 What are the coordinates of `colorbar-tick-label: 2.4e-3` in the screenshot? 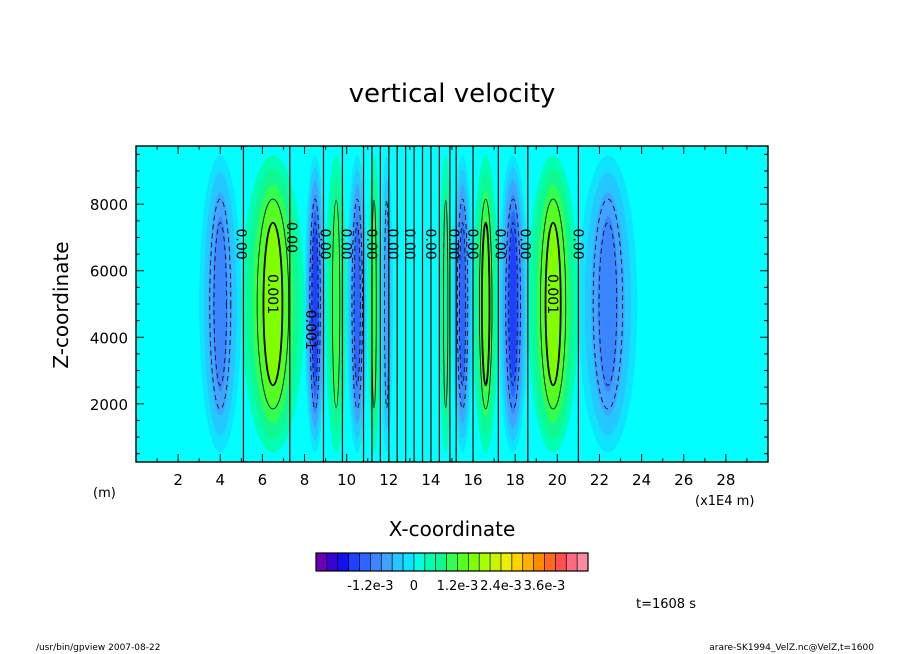 It's located at (501, 586).